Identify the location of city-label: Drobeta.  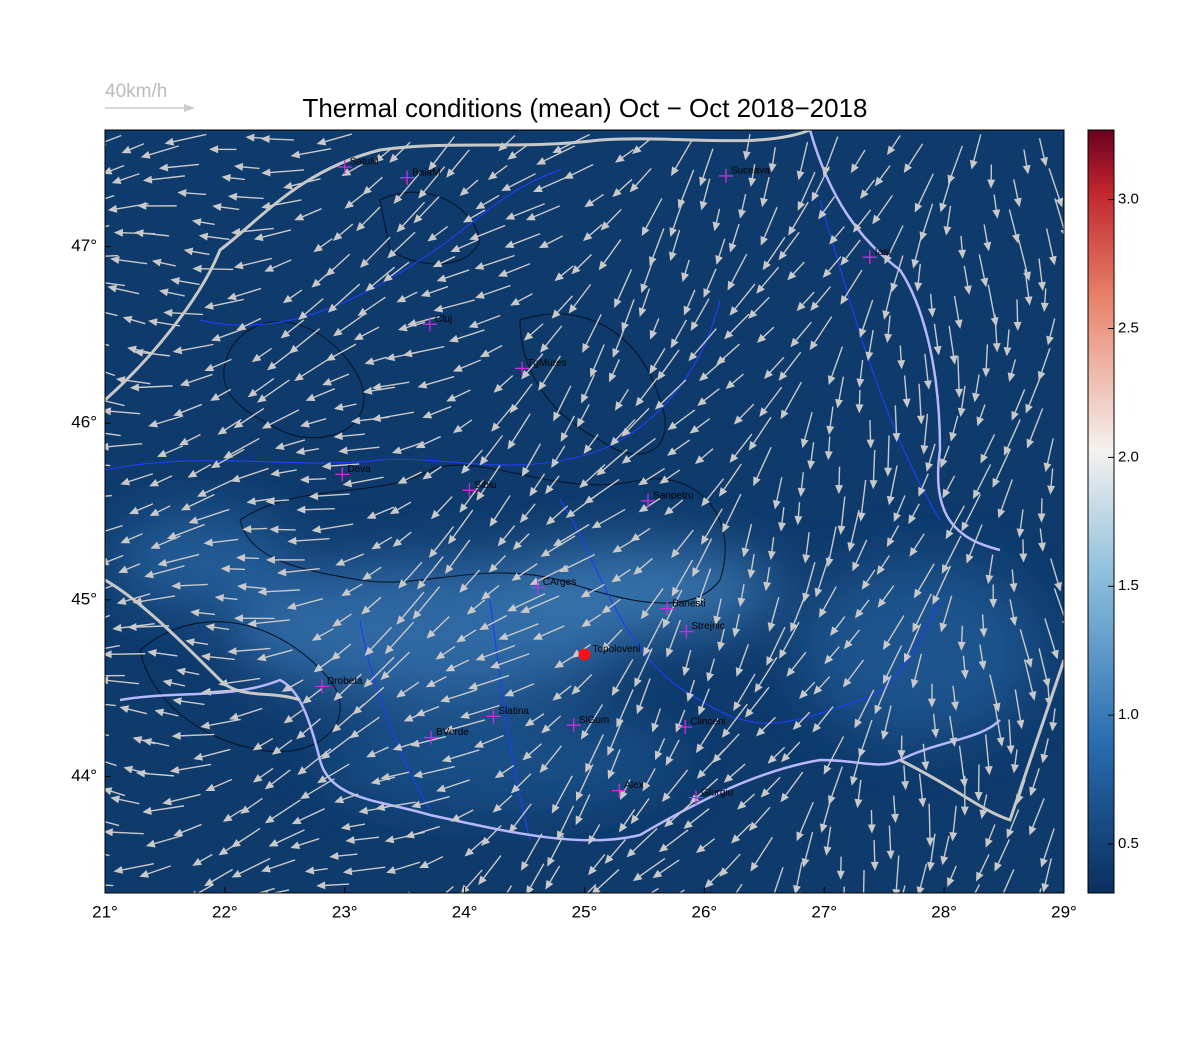
(345, 681).